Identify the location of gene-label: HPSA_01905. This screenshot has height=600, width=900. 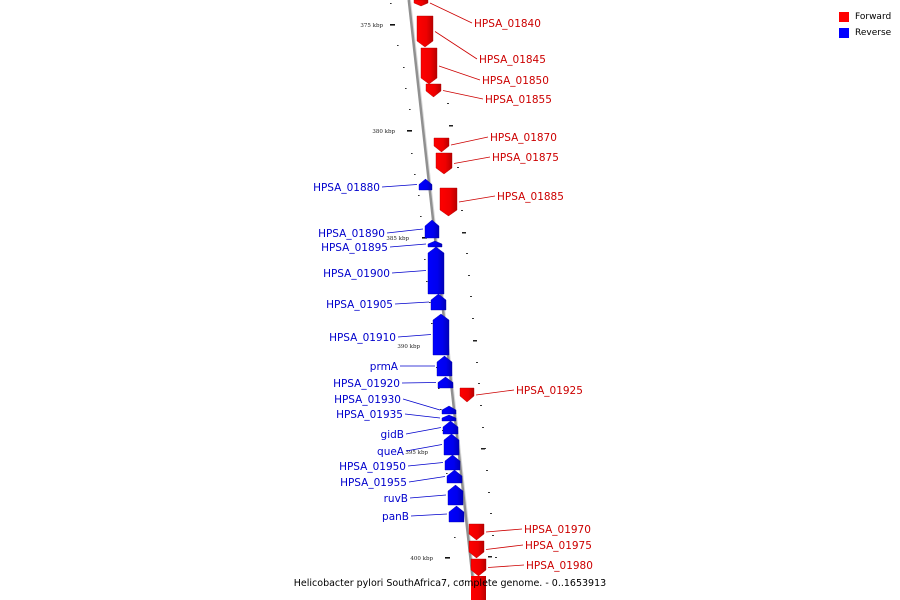
(359, 305).